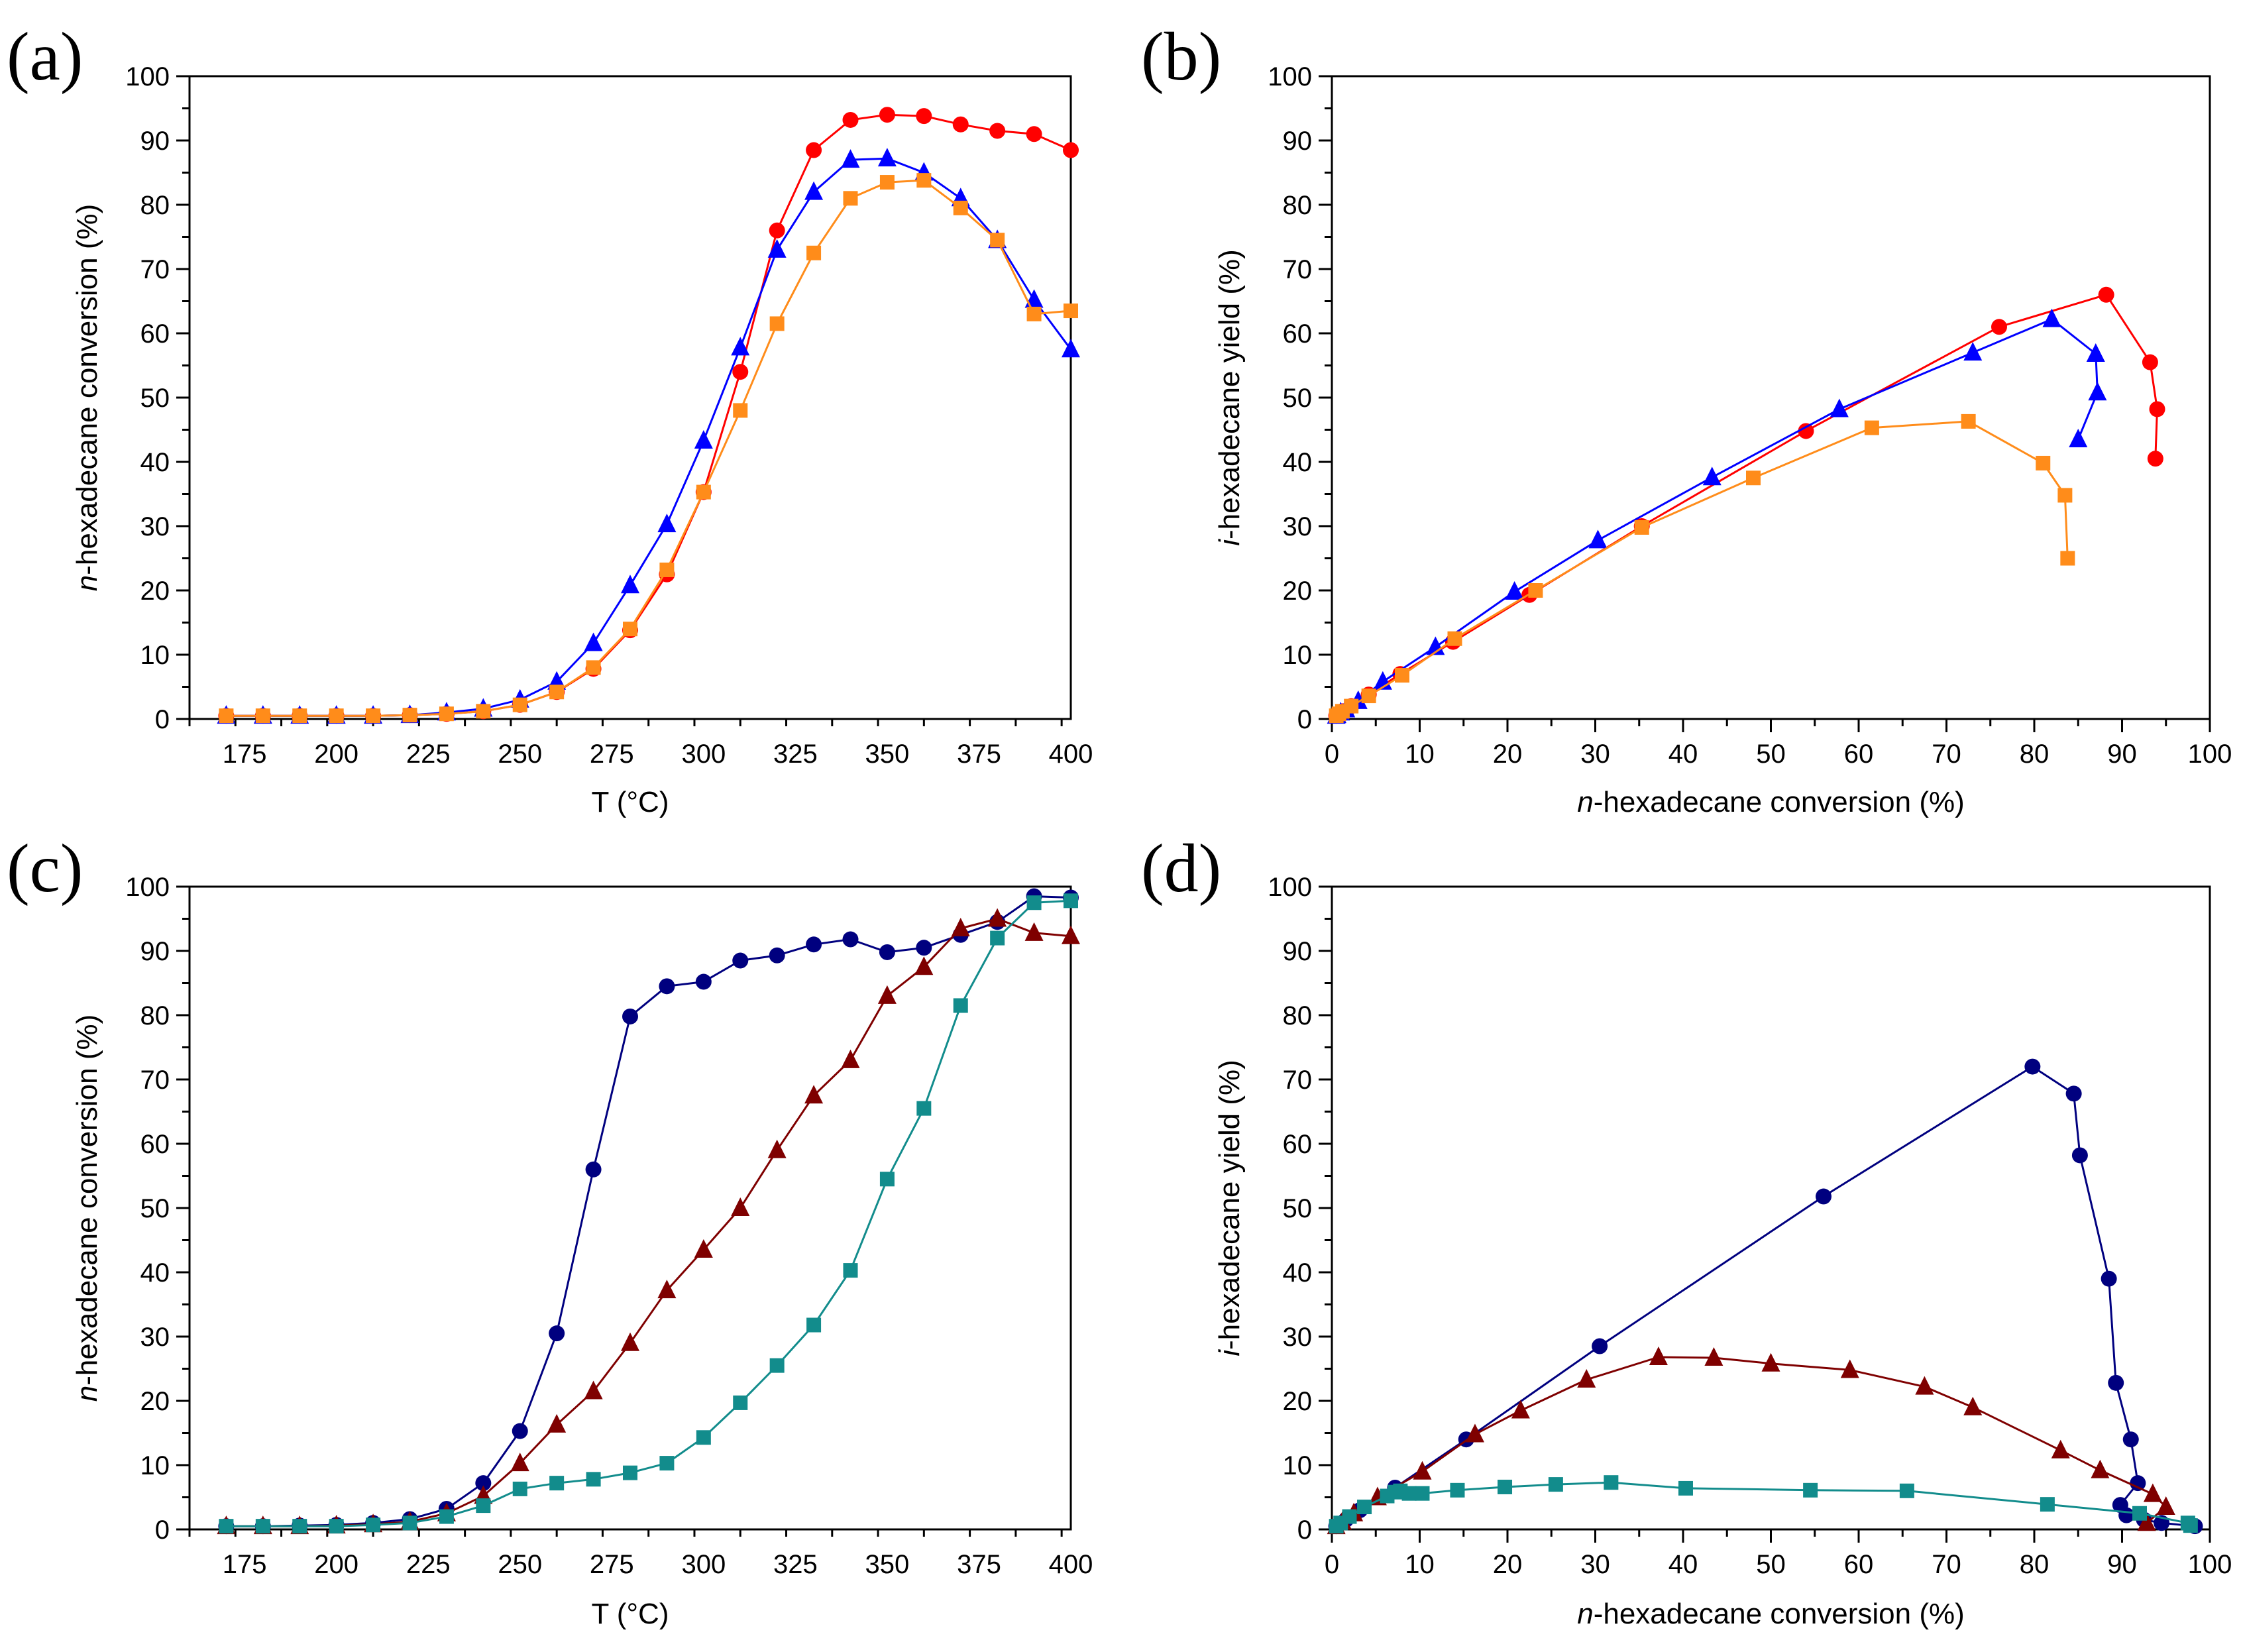 The height and width of the screenshot is (1652, 2241). Describe the element at coordinates (2035, 1564) in the screenshot. I see `x-tick-label: 80` at that location.